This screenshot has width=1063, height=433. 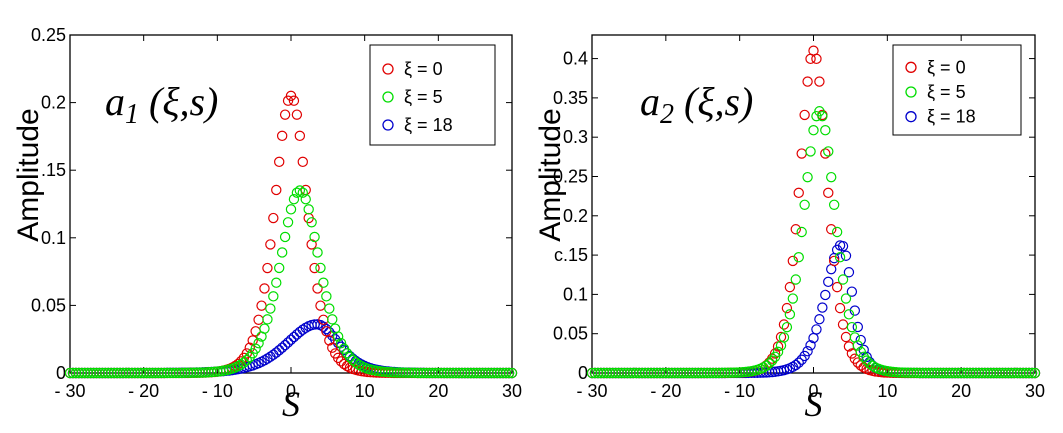 What do you see at coordinates (365, 391) in the screenshot?
I see `x-tick-label: 10` at bounding box center [365, 391].